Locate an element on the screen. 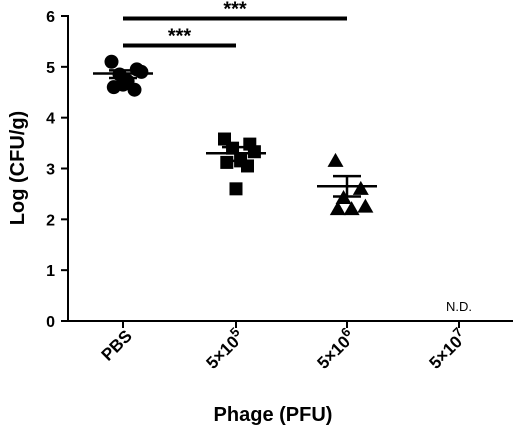 The width and height of the screenshot is (529, 438). x-axis-label: Phage (PFU) is located at coordinates (273, 415).